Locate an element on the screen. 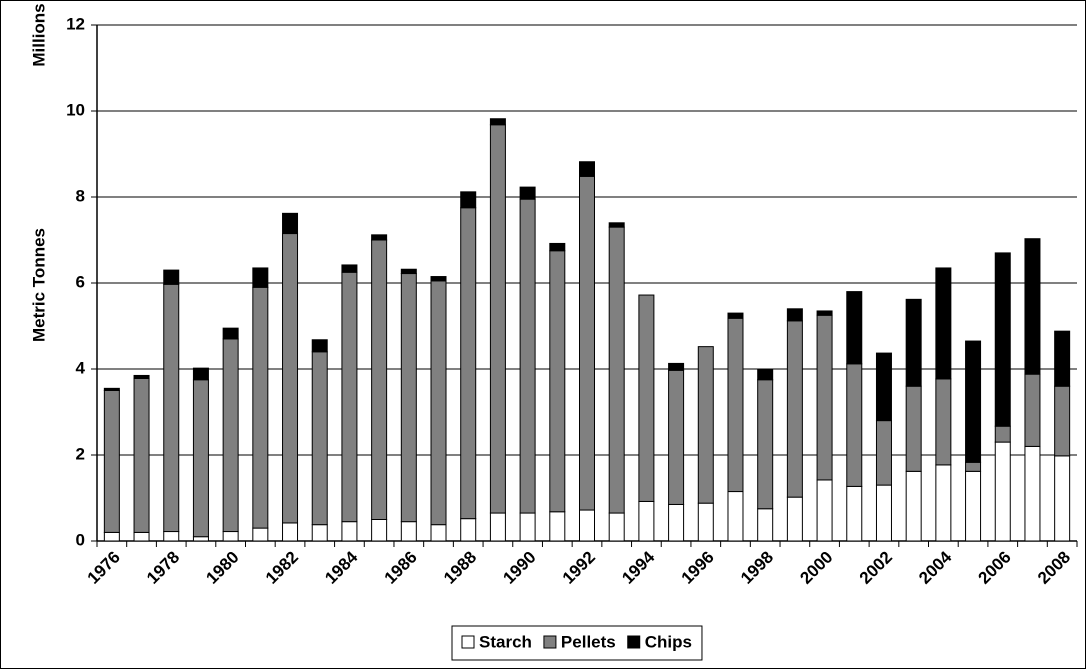 The image size is (1086, 669). y-tick-label: 4 is located at coordinates (81, 367).